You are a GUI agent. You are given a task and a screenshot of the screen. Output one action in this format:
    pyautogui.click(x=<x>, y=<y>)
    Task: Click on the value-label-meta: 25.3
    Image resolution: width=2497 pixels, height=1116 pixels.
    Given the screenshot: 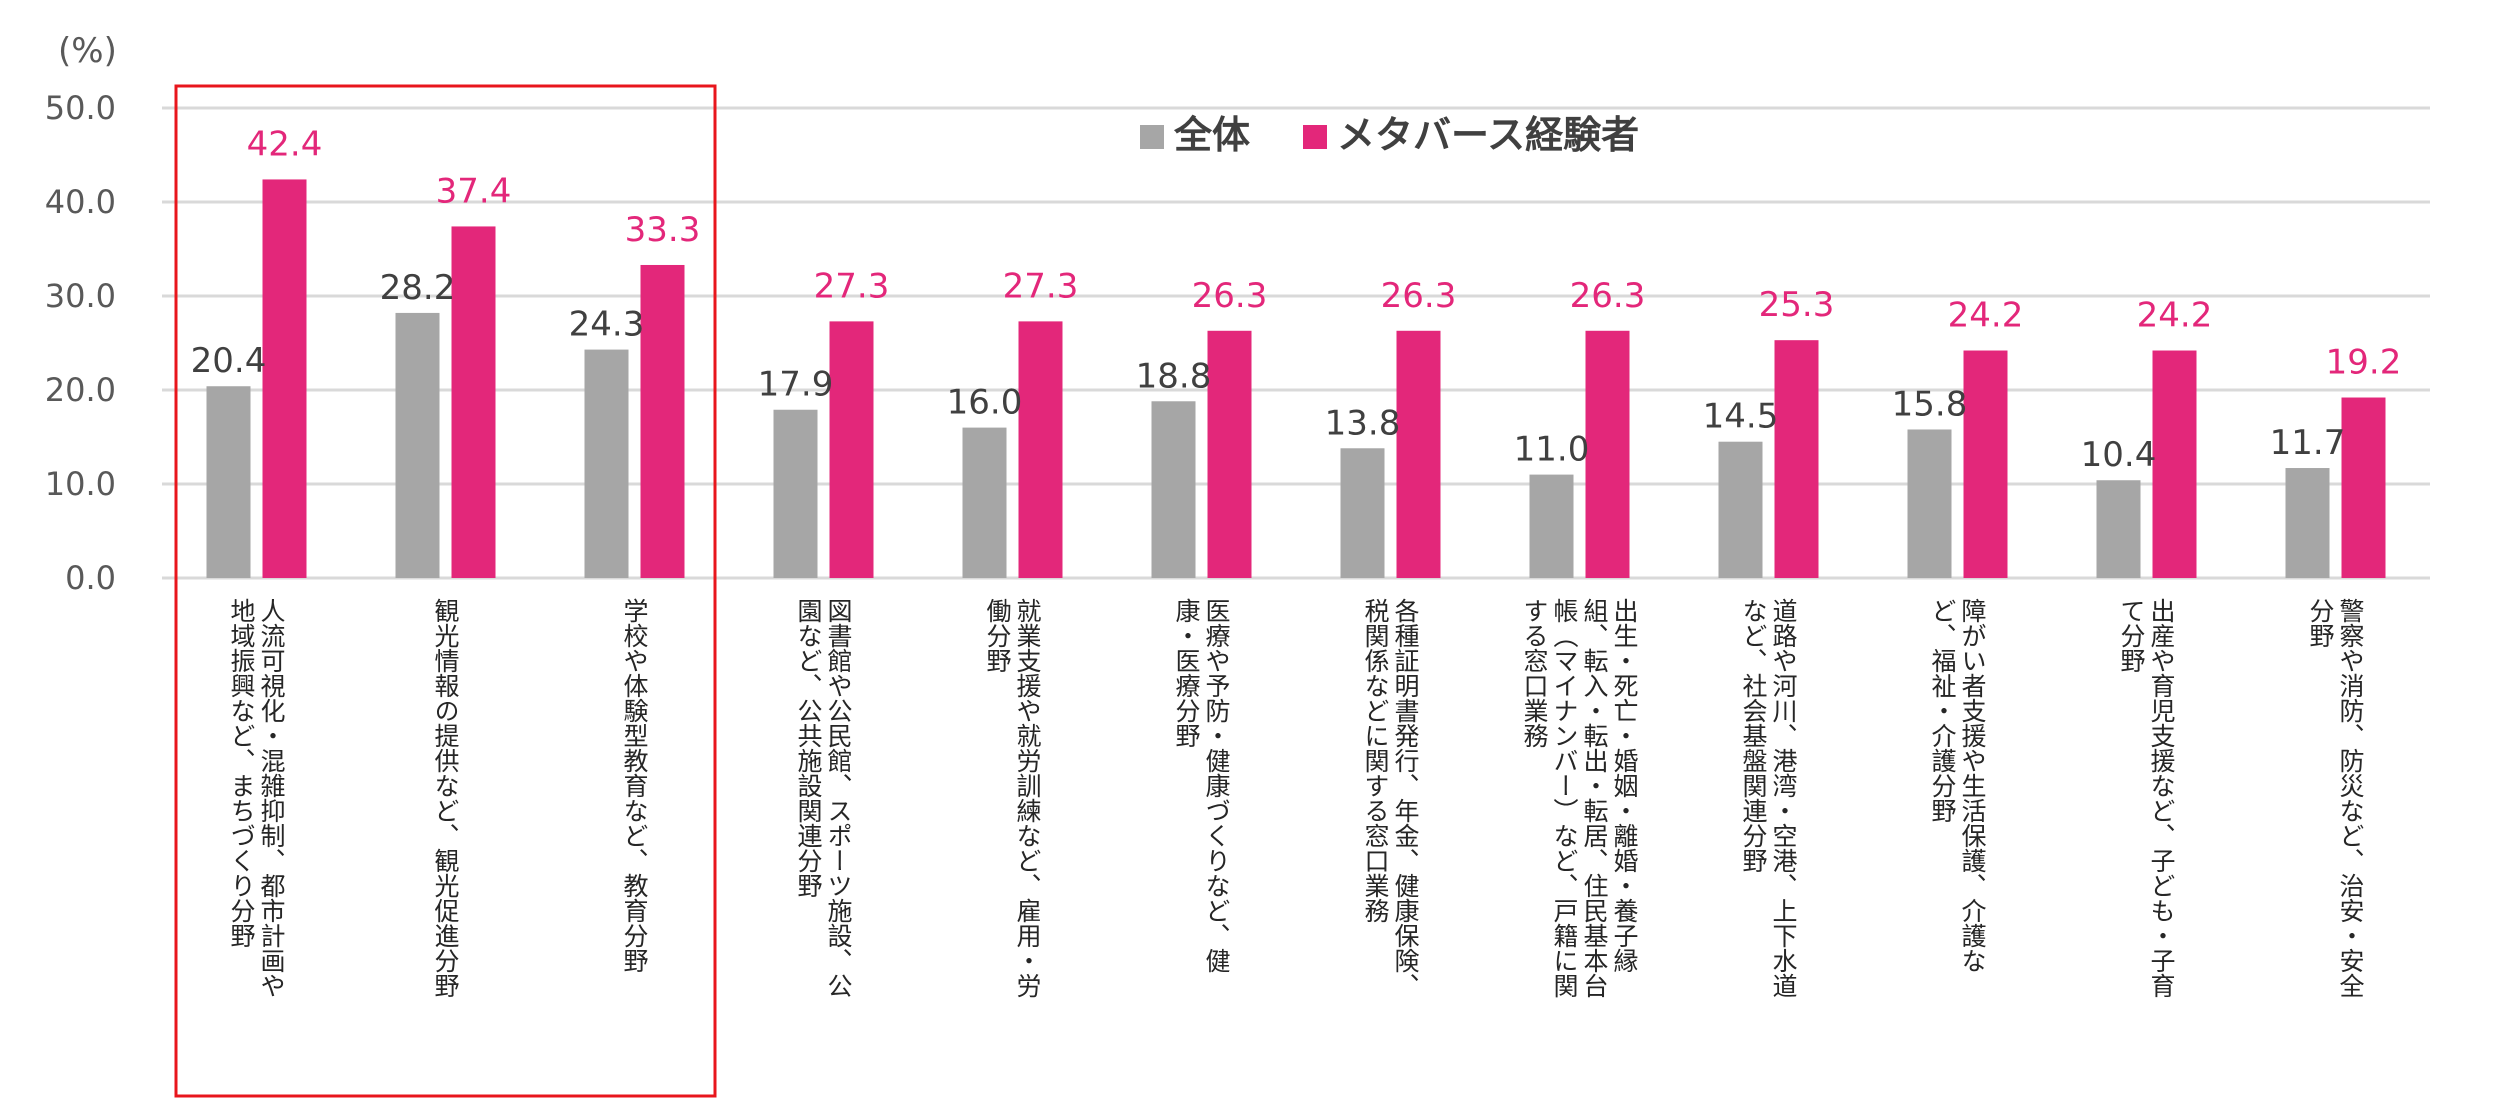 What is the action you would take?
    pyautogui.click(x=1797, y=305)
    